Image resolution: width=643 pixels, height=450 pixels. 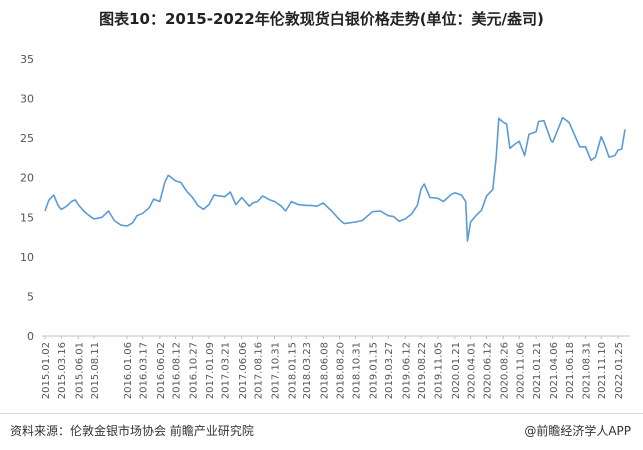 What do you see at coordinates (602, 370) in the screenshot?
I see `x-tick-label: 2021.11.10` at bounding box center [602, 370].